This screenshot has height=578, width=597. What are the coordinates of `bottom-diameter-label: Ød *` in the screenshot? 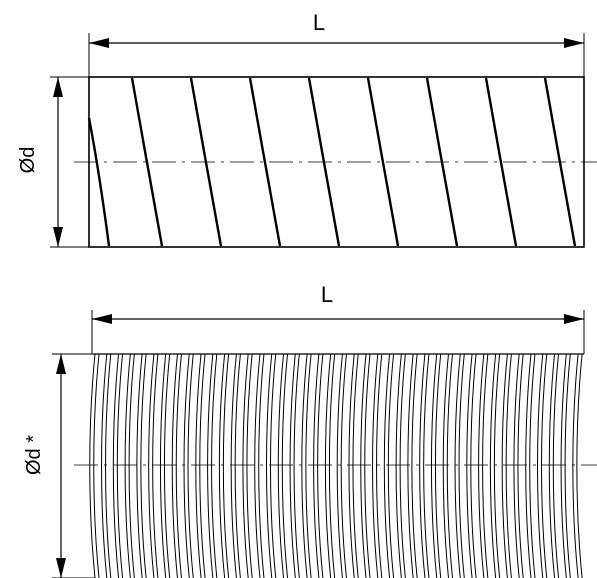 It's located at (34, 455).